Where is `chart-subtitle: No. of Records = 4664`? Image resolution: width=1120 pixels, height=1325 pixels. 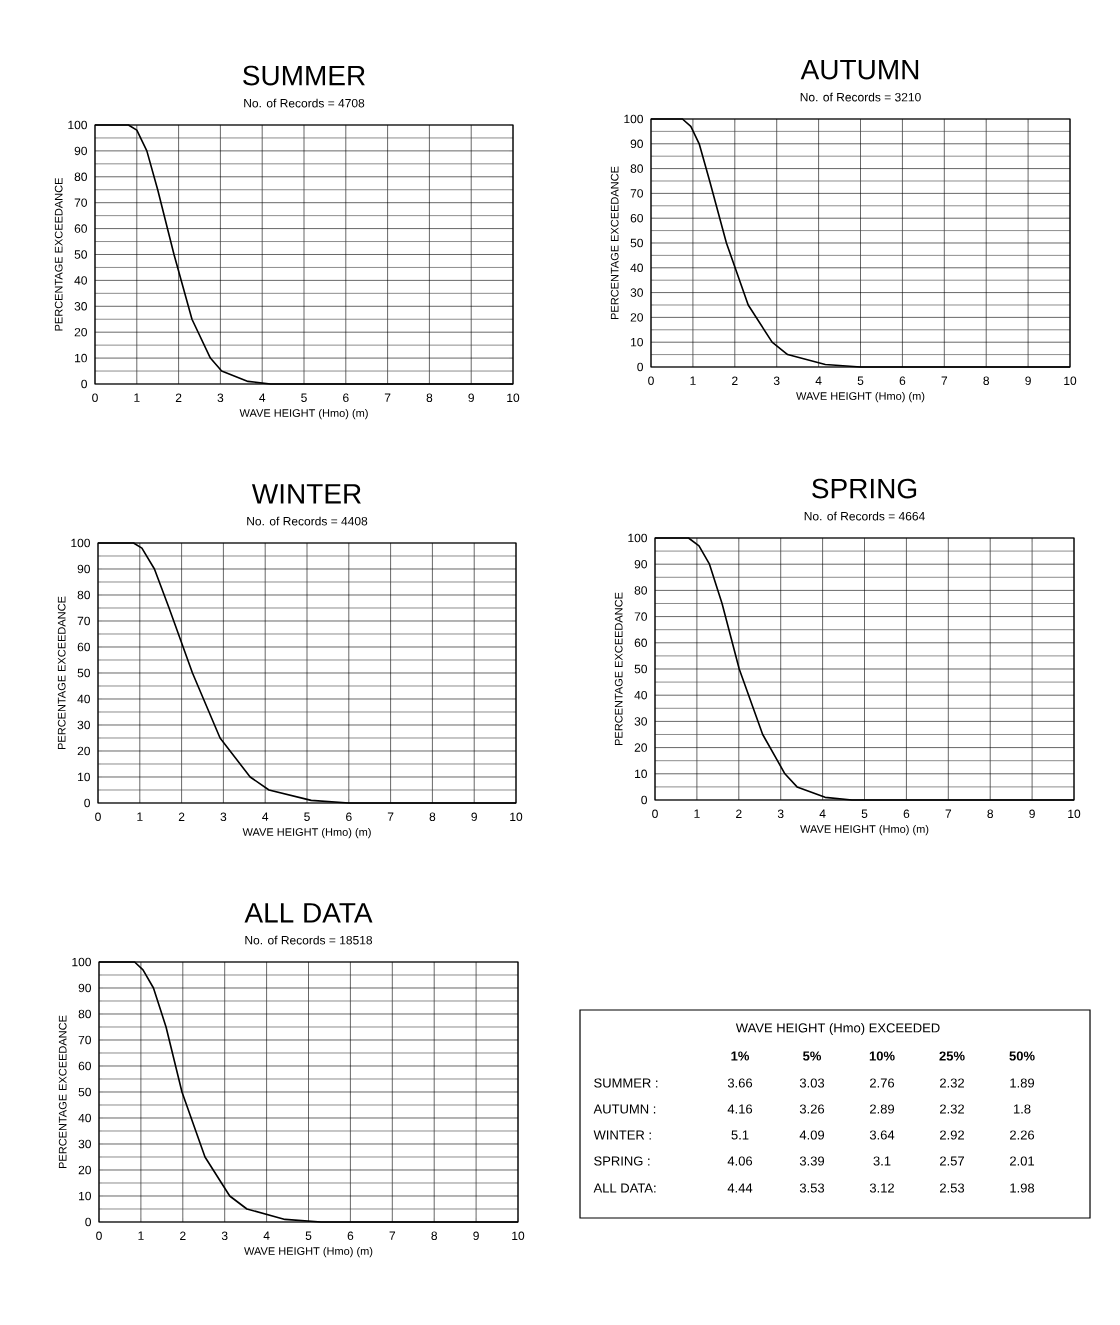 chart-subtitle: No. of Records = 4664 is located at coordinates (864, 516).